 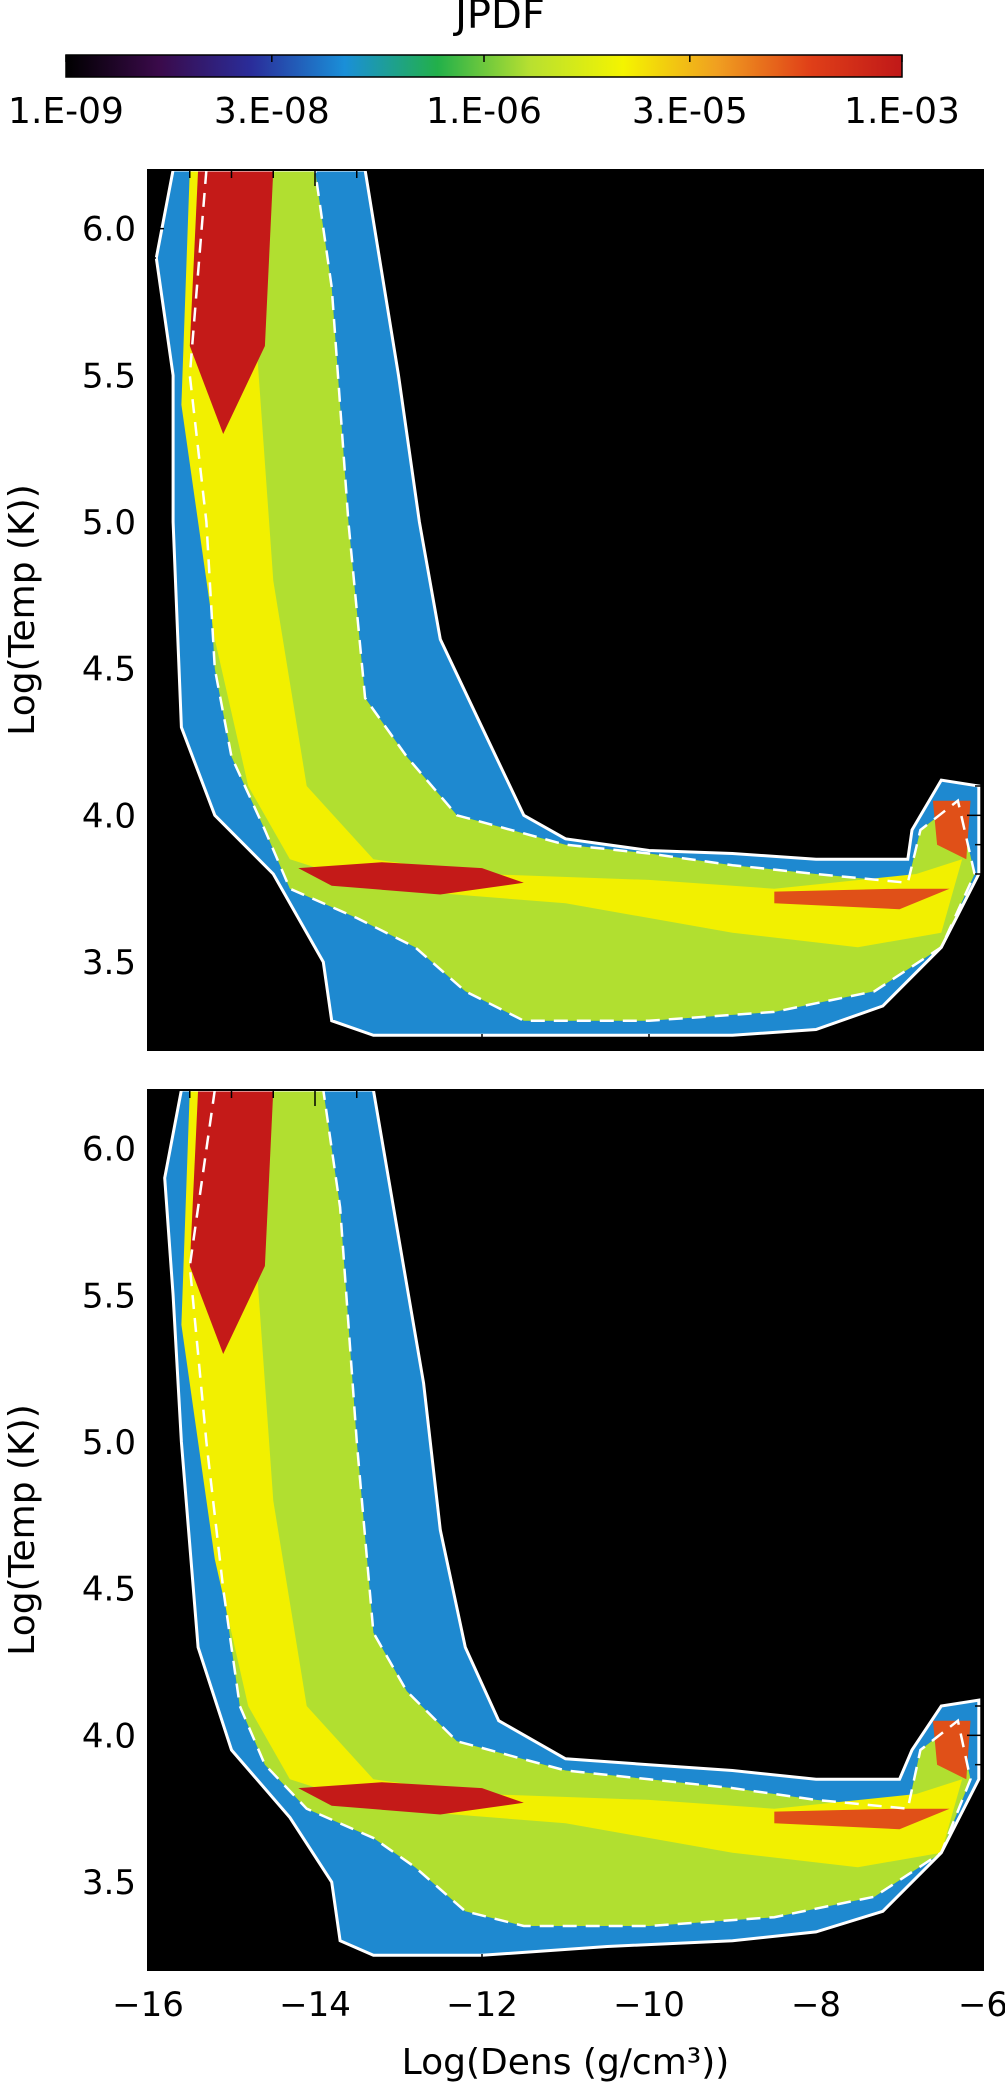 I want to click on colorbar-ticks: 1.E-09 3.E-08 1.E-06 3.E-05 1.E-03, so click(x=484, y=93).